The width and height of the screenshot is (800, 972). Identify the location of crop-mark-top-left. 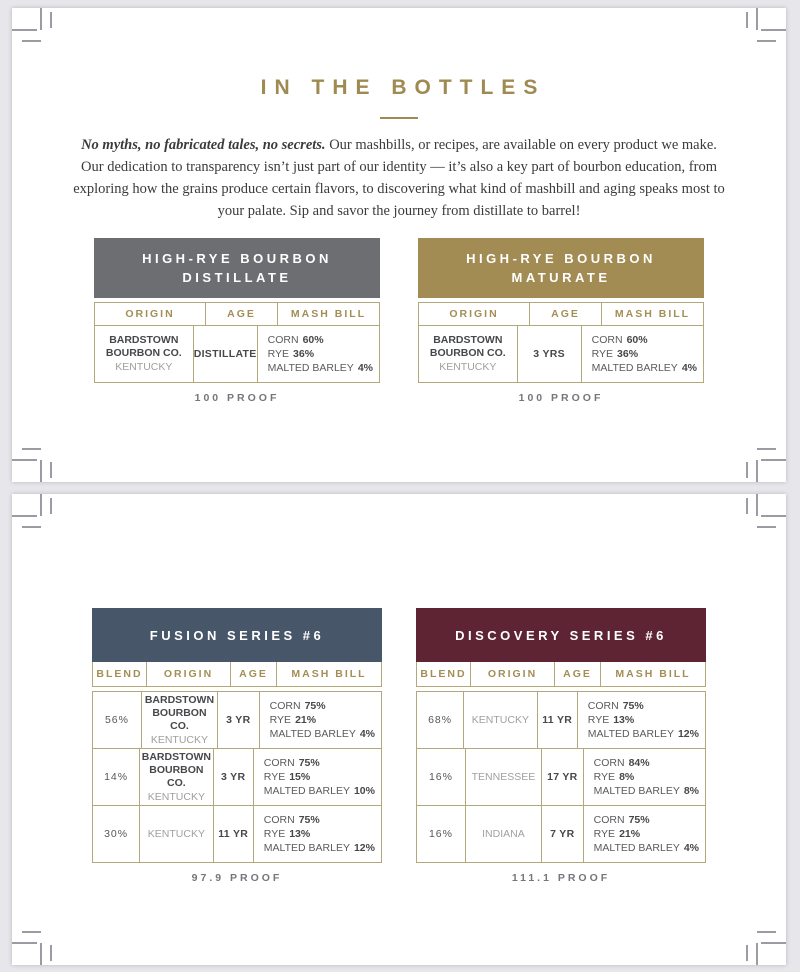
(34, 30).